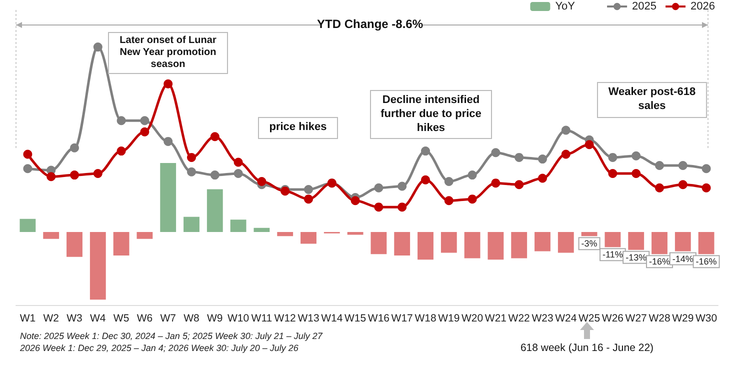 The image size is (740, 375). Describe the element at coordinates (379, 318) in the screenshot. I see `x-tick-label: W16` at that location.